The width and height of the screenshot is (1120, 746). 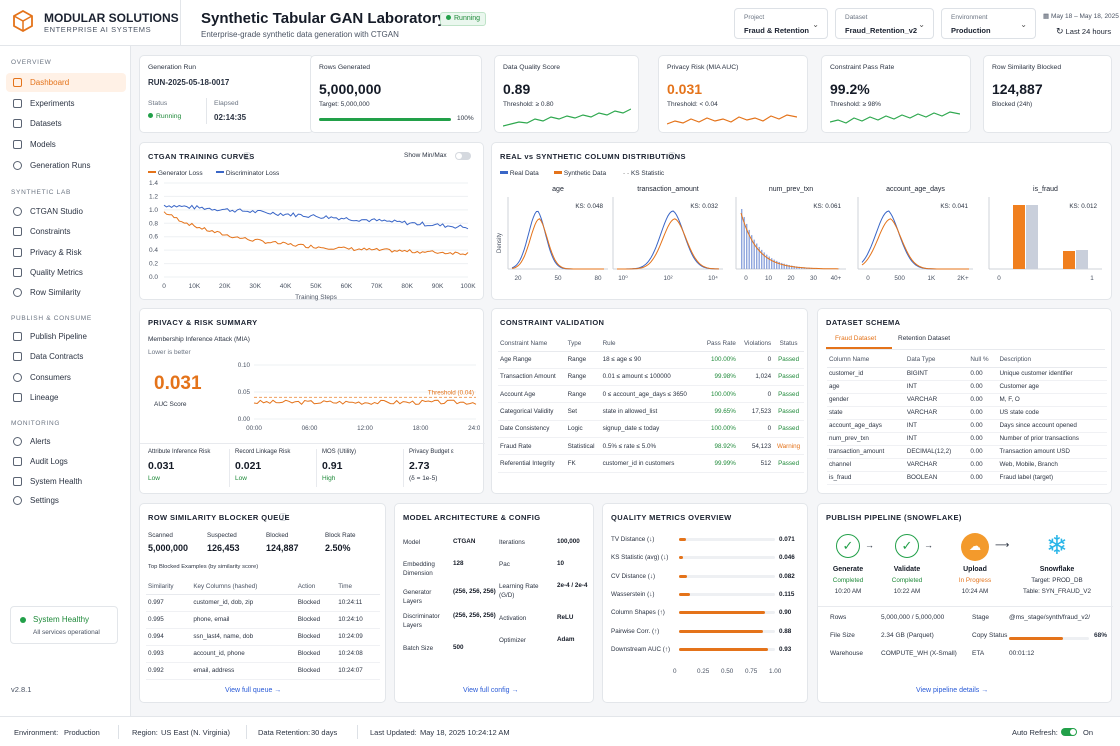 I want to click on quality-metric-value: 0.115, so click(x=787, y=594).